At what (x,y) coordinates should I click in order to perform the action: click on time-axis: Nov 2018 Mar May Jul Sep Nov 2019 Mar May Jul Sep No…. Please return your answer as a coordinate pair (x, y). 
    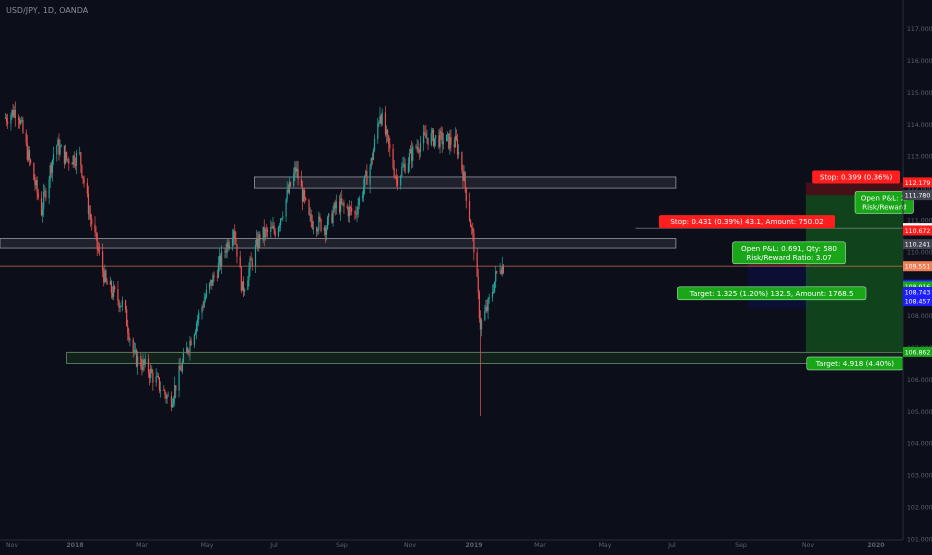
    Looking at the image, I should click on (445, 545).